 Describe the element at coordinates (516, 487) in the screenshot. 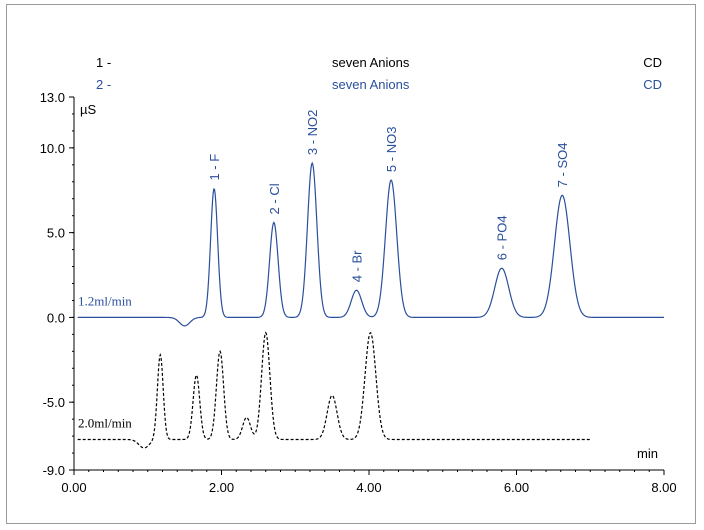

I see `x-tick-label: 6.00` at that location.